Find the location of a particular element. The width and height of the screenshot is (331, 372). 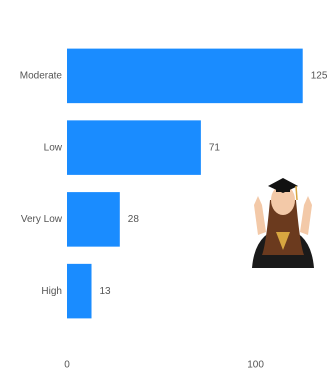

value-label: 71 is located at coordinates (215, 147).